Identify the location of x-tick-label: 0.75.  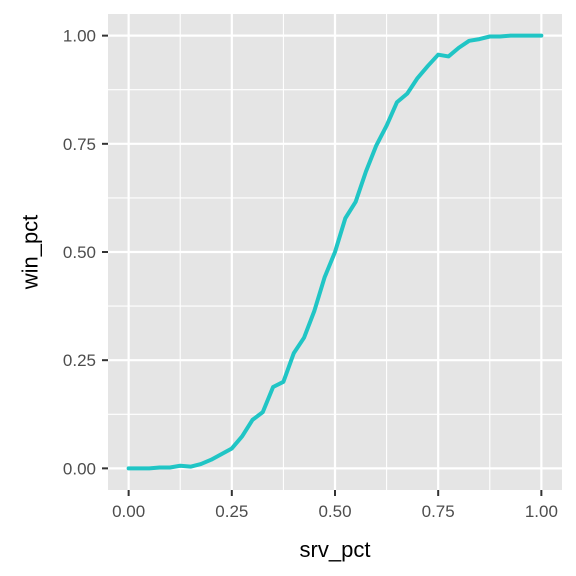
(438, 511).